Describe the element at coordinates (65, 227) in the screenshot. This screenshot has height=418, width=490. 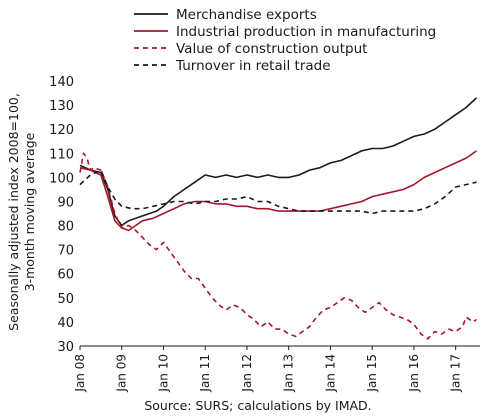
I see `y-tick-label: 80` at that location.